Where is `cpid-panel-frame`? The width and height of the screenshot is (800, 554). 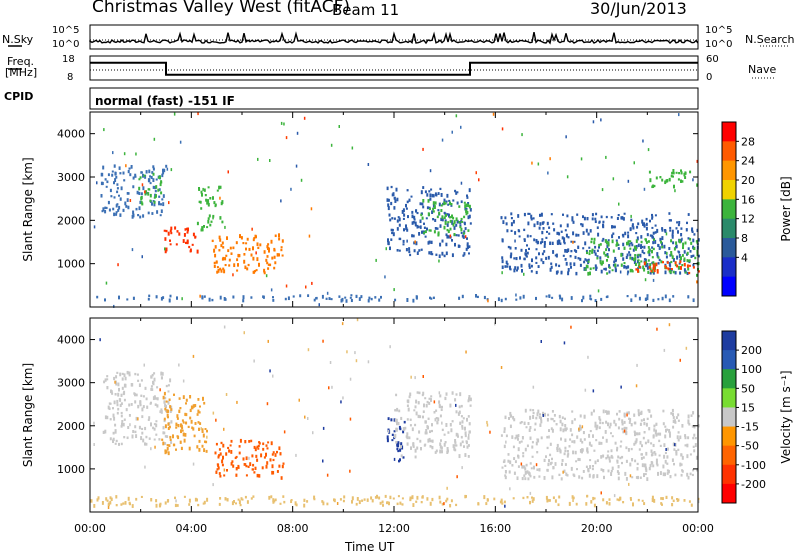
cpid-panel-frame is located at coordinates (394, 98).